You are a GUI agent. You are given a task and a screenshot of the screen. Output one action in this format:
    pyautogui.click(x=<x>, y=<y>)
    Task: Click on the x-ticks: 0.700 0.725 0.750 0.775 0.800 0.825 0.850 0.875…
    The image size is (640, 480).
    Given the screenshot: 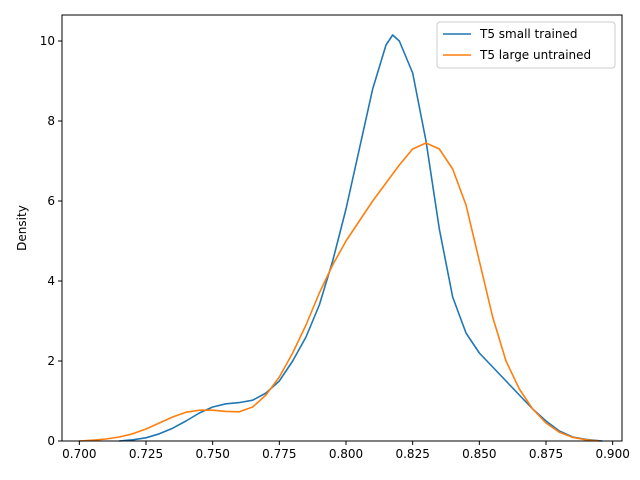 What is the action you would take?
    pyautogui.click(x=346, y=451)
    